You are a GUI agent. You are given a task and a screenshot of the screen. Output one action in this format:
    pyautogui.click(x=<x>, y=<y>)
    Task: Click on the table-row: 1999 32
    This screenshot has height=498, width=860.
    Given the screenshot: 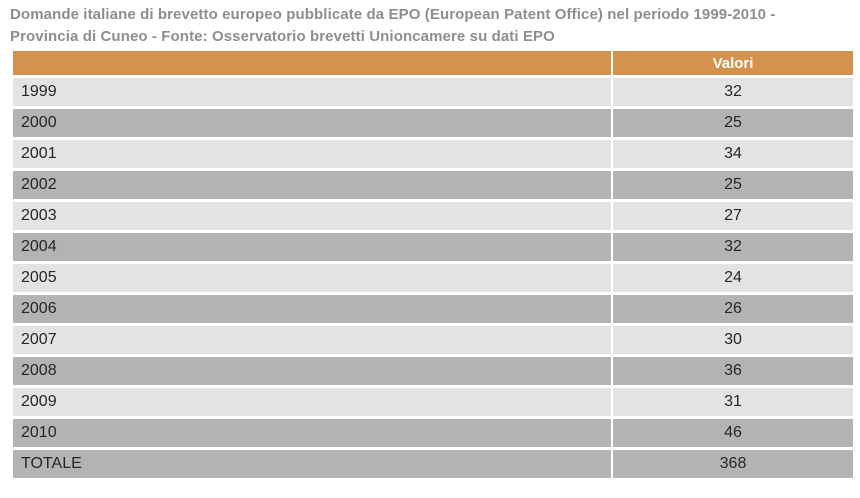 What is the action you would take?
    pyautogui.click(x=433, y=93)
    